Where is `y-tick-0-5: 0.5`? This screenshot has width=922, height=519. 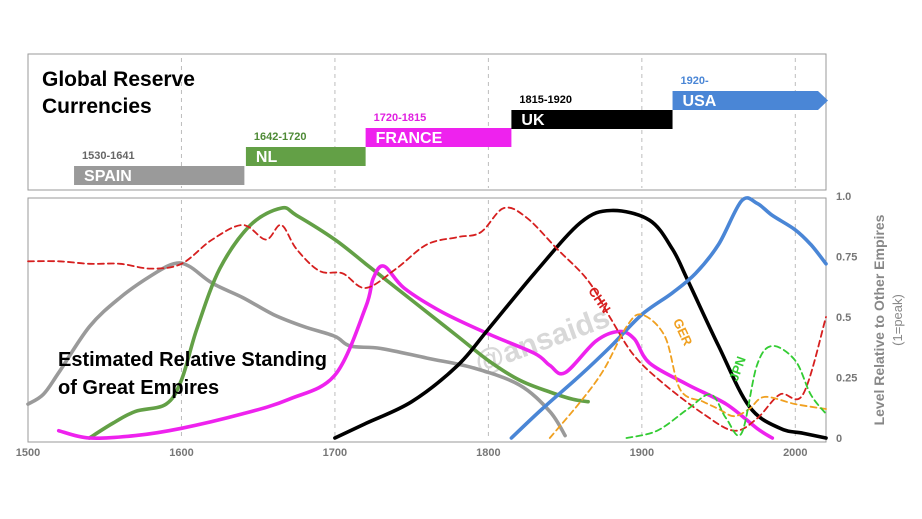 y-tick-0-5: 0.5 is located at coordinates (843, 318).